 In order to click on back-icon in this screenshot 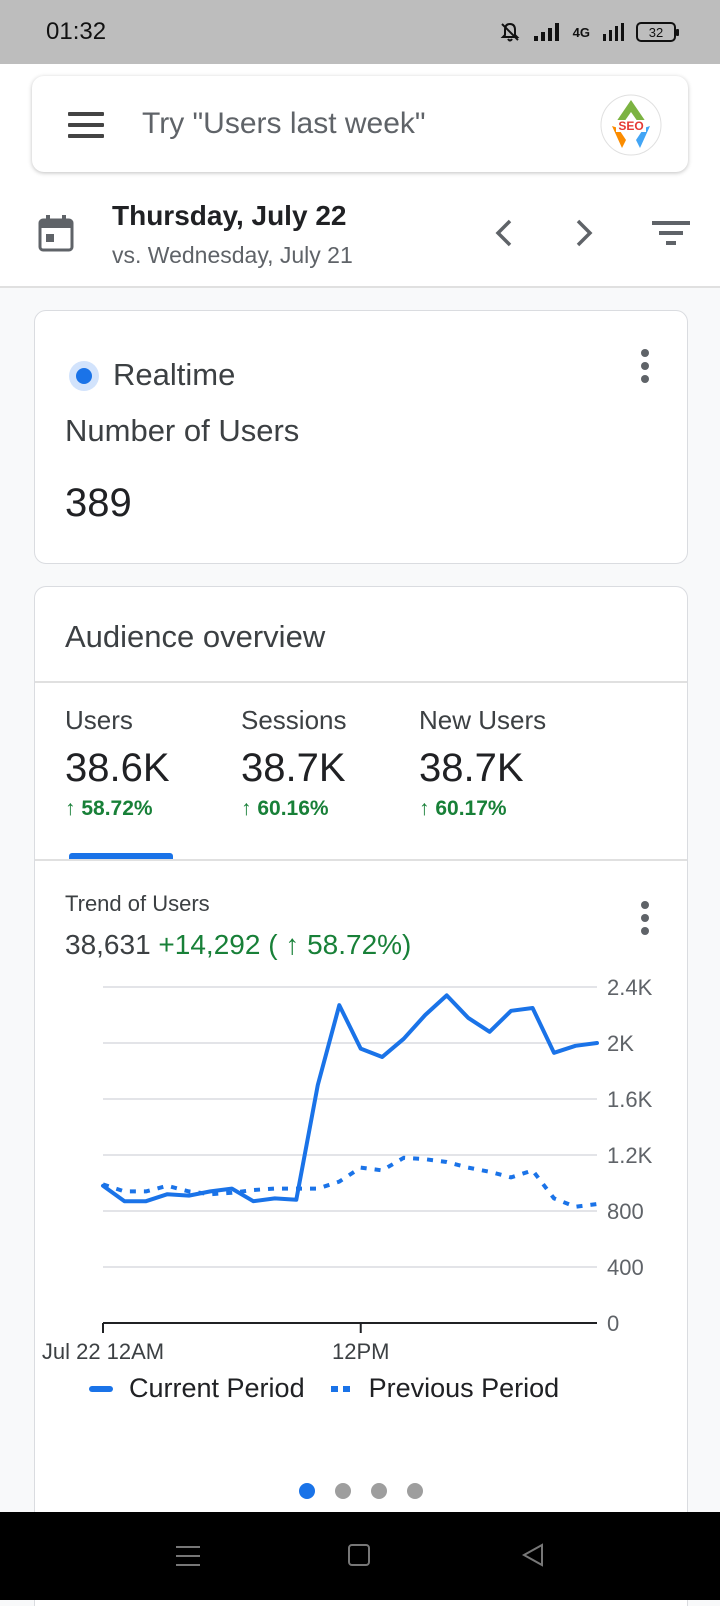, I will do `click(533, 1555)`.